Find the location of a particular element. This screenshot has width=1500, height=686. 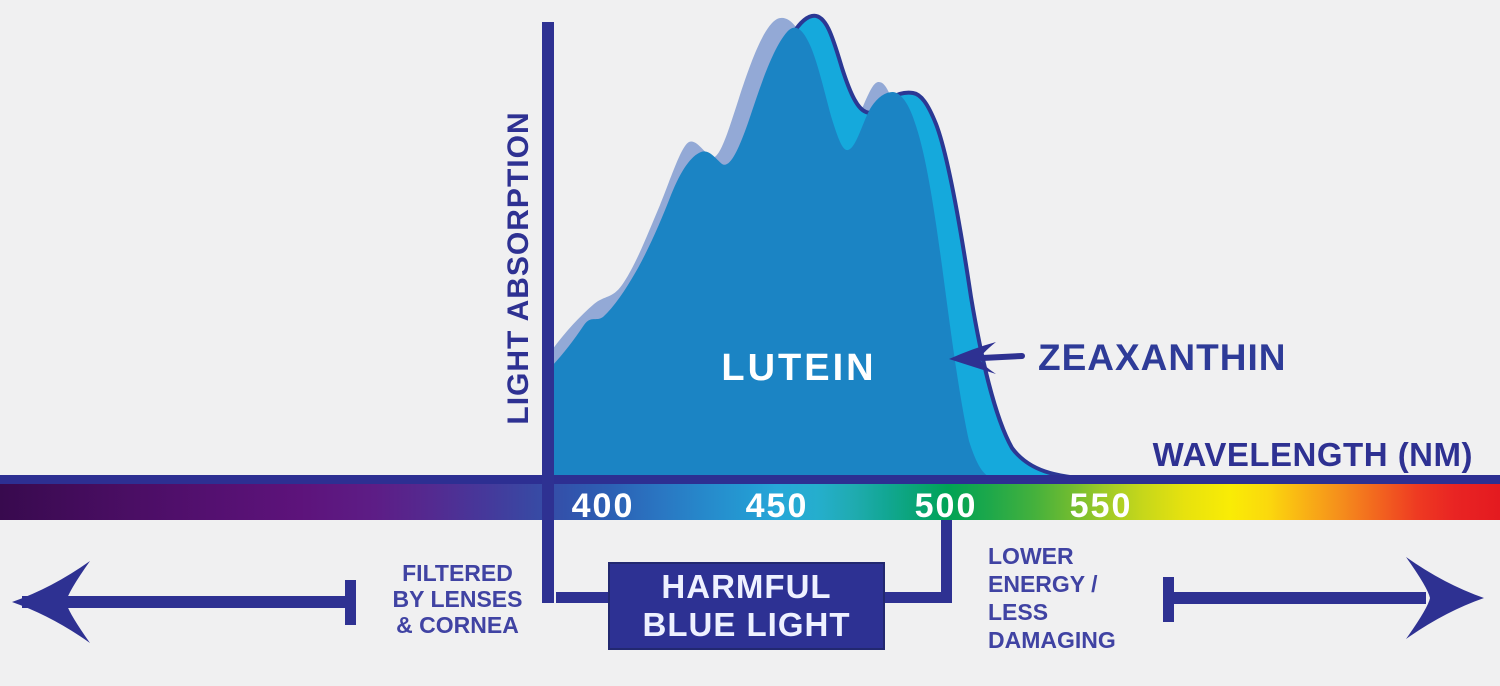

right-arrow is located at coordinates (1323, 598).